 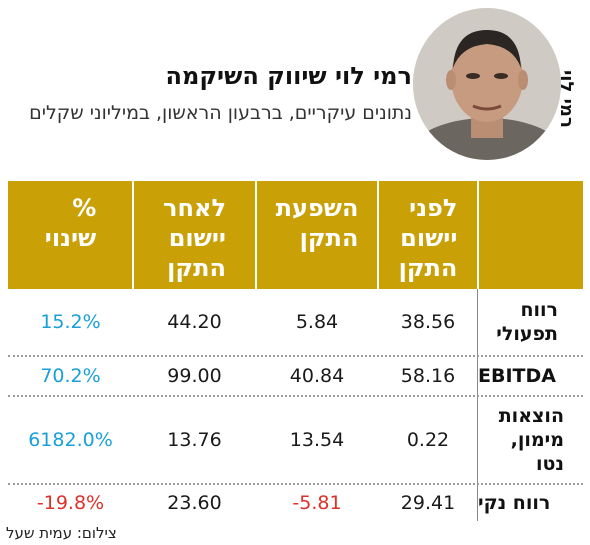 What do you see at coordinates (527, 322) in the screenshot?
I see `row-label: רווח תפעולי` at bounding box center [527, 322].